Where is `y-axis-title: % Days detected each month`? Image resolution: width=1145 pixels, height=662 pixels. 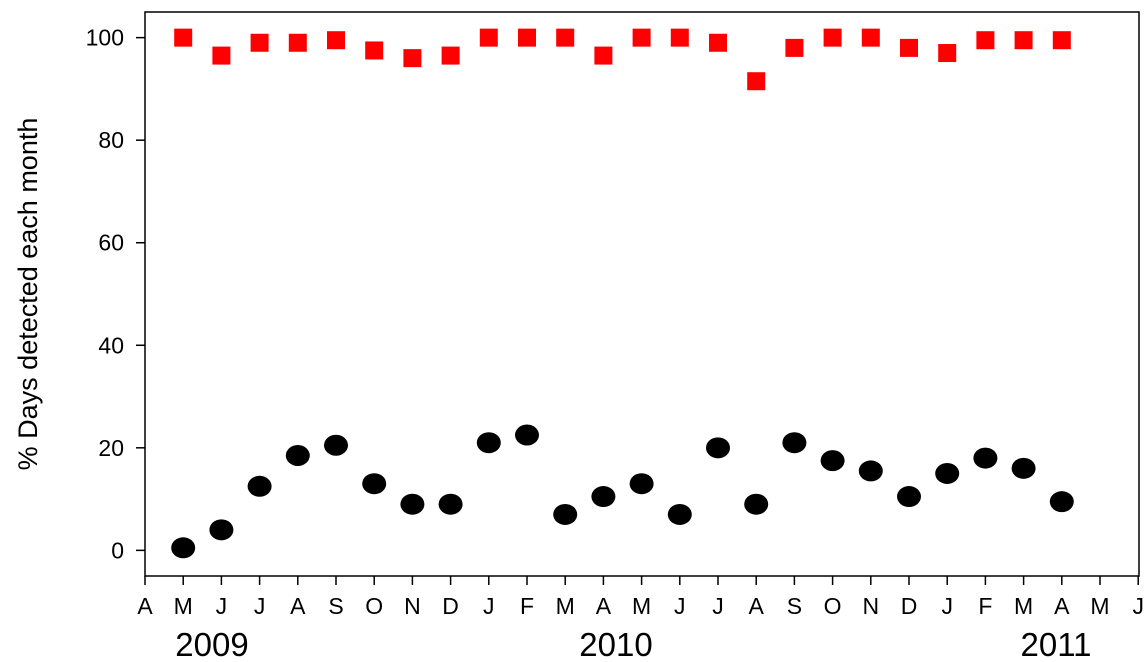 y-axis-title: % Days detected each month is located at coordinates (28, 294).